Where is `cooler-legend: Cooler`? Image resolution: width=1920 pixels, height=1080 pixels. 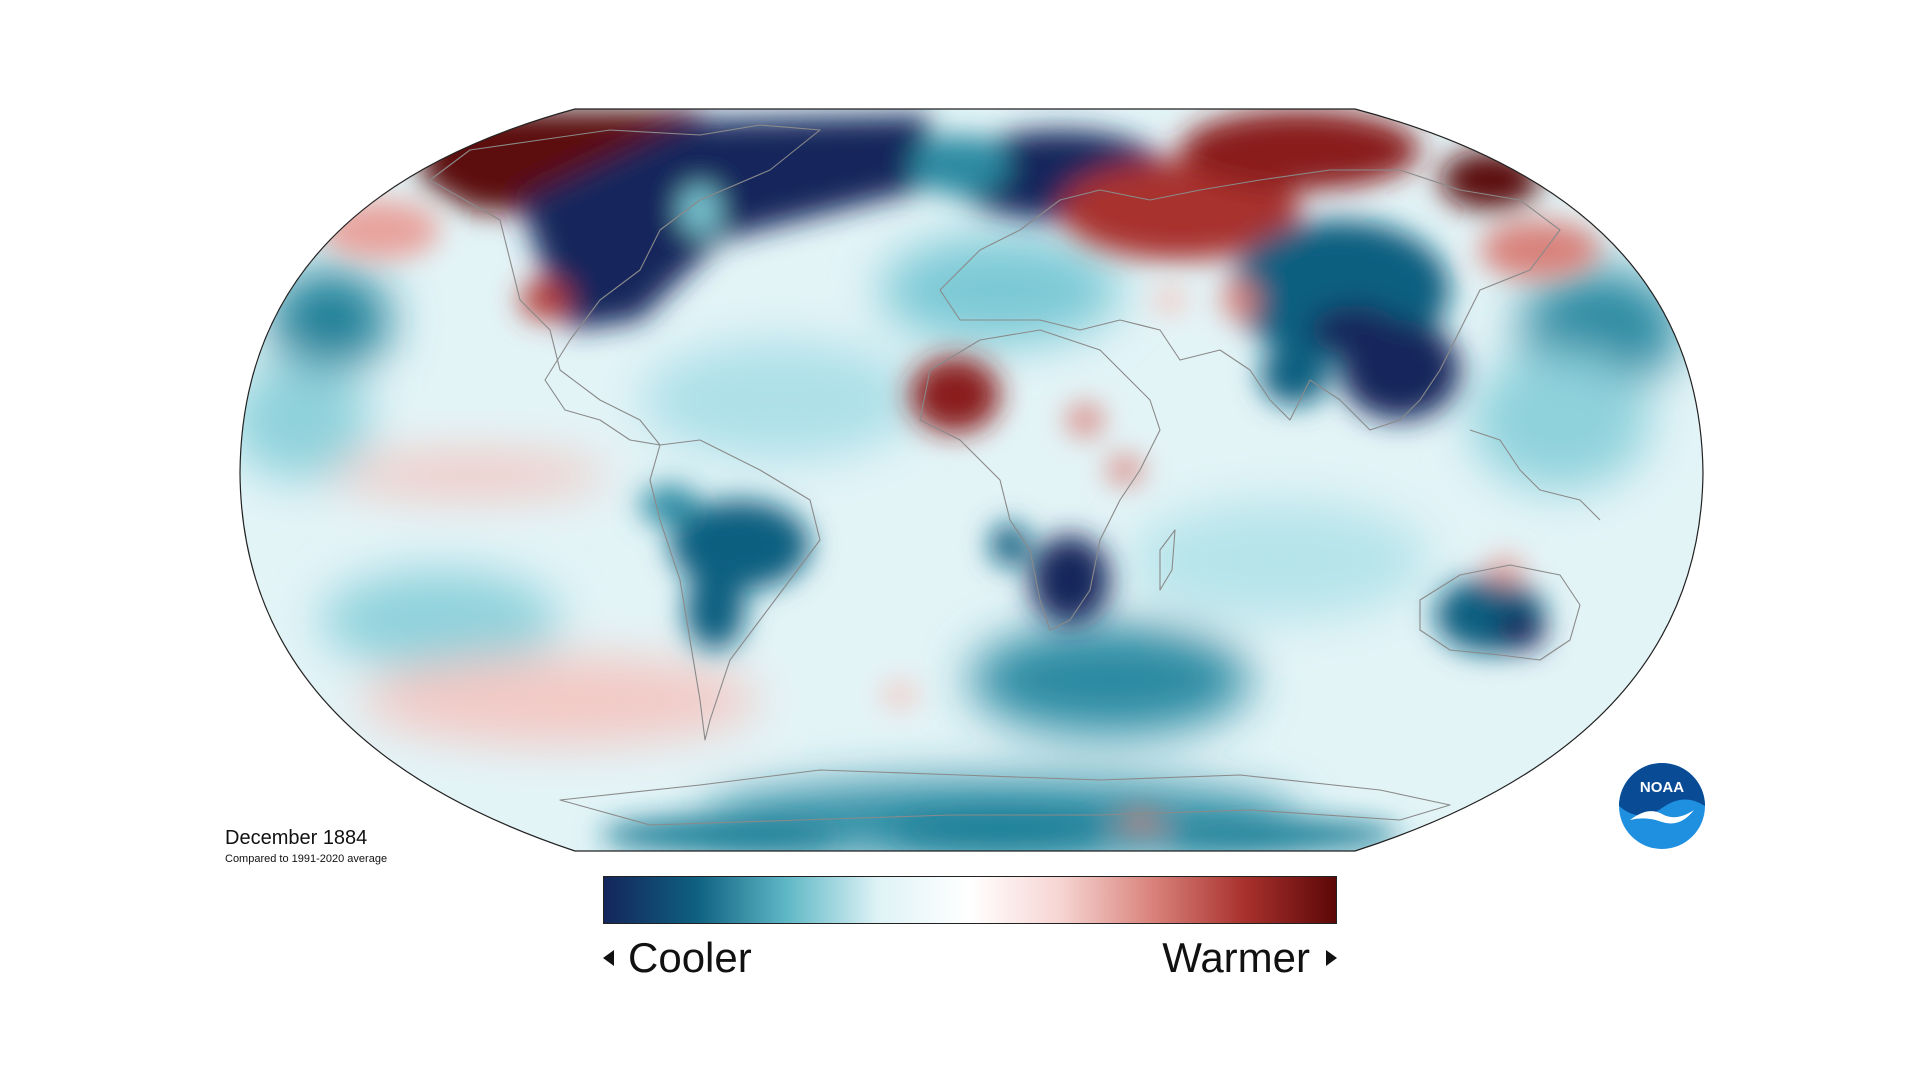 cooler-legend: Cooler is located at coordinates (677, 958).